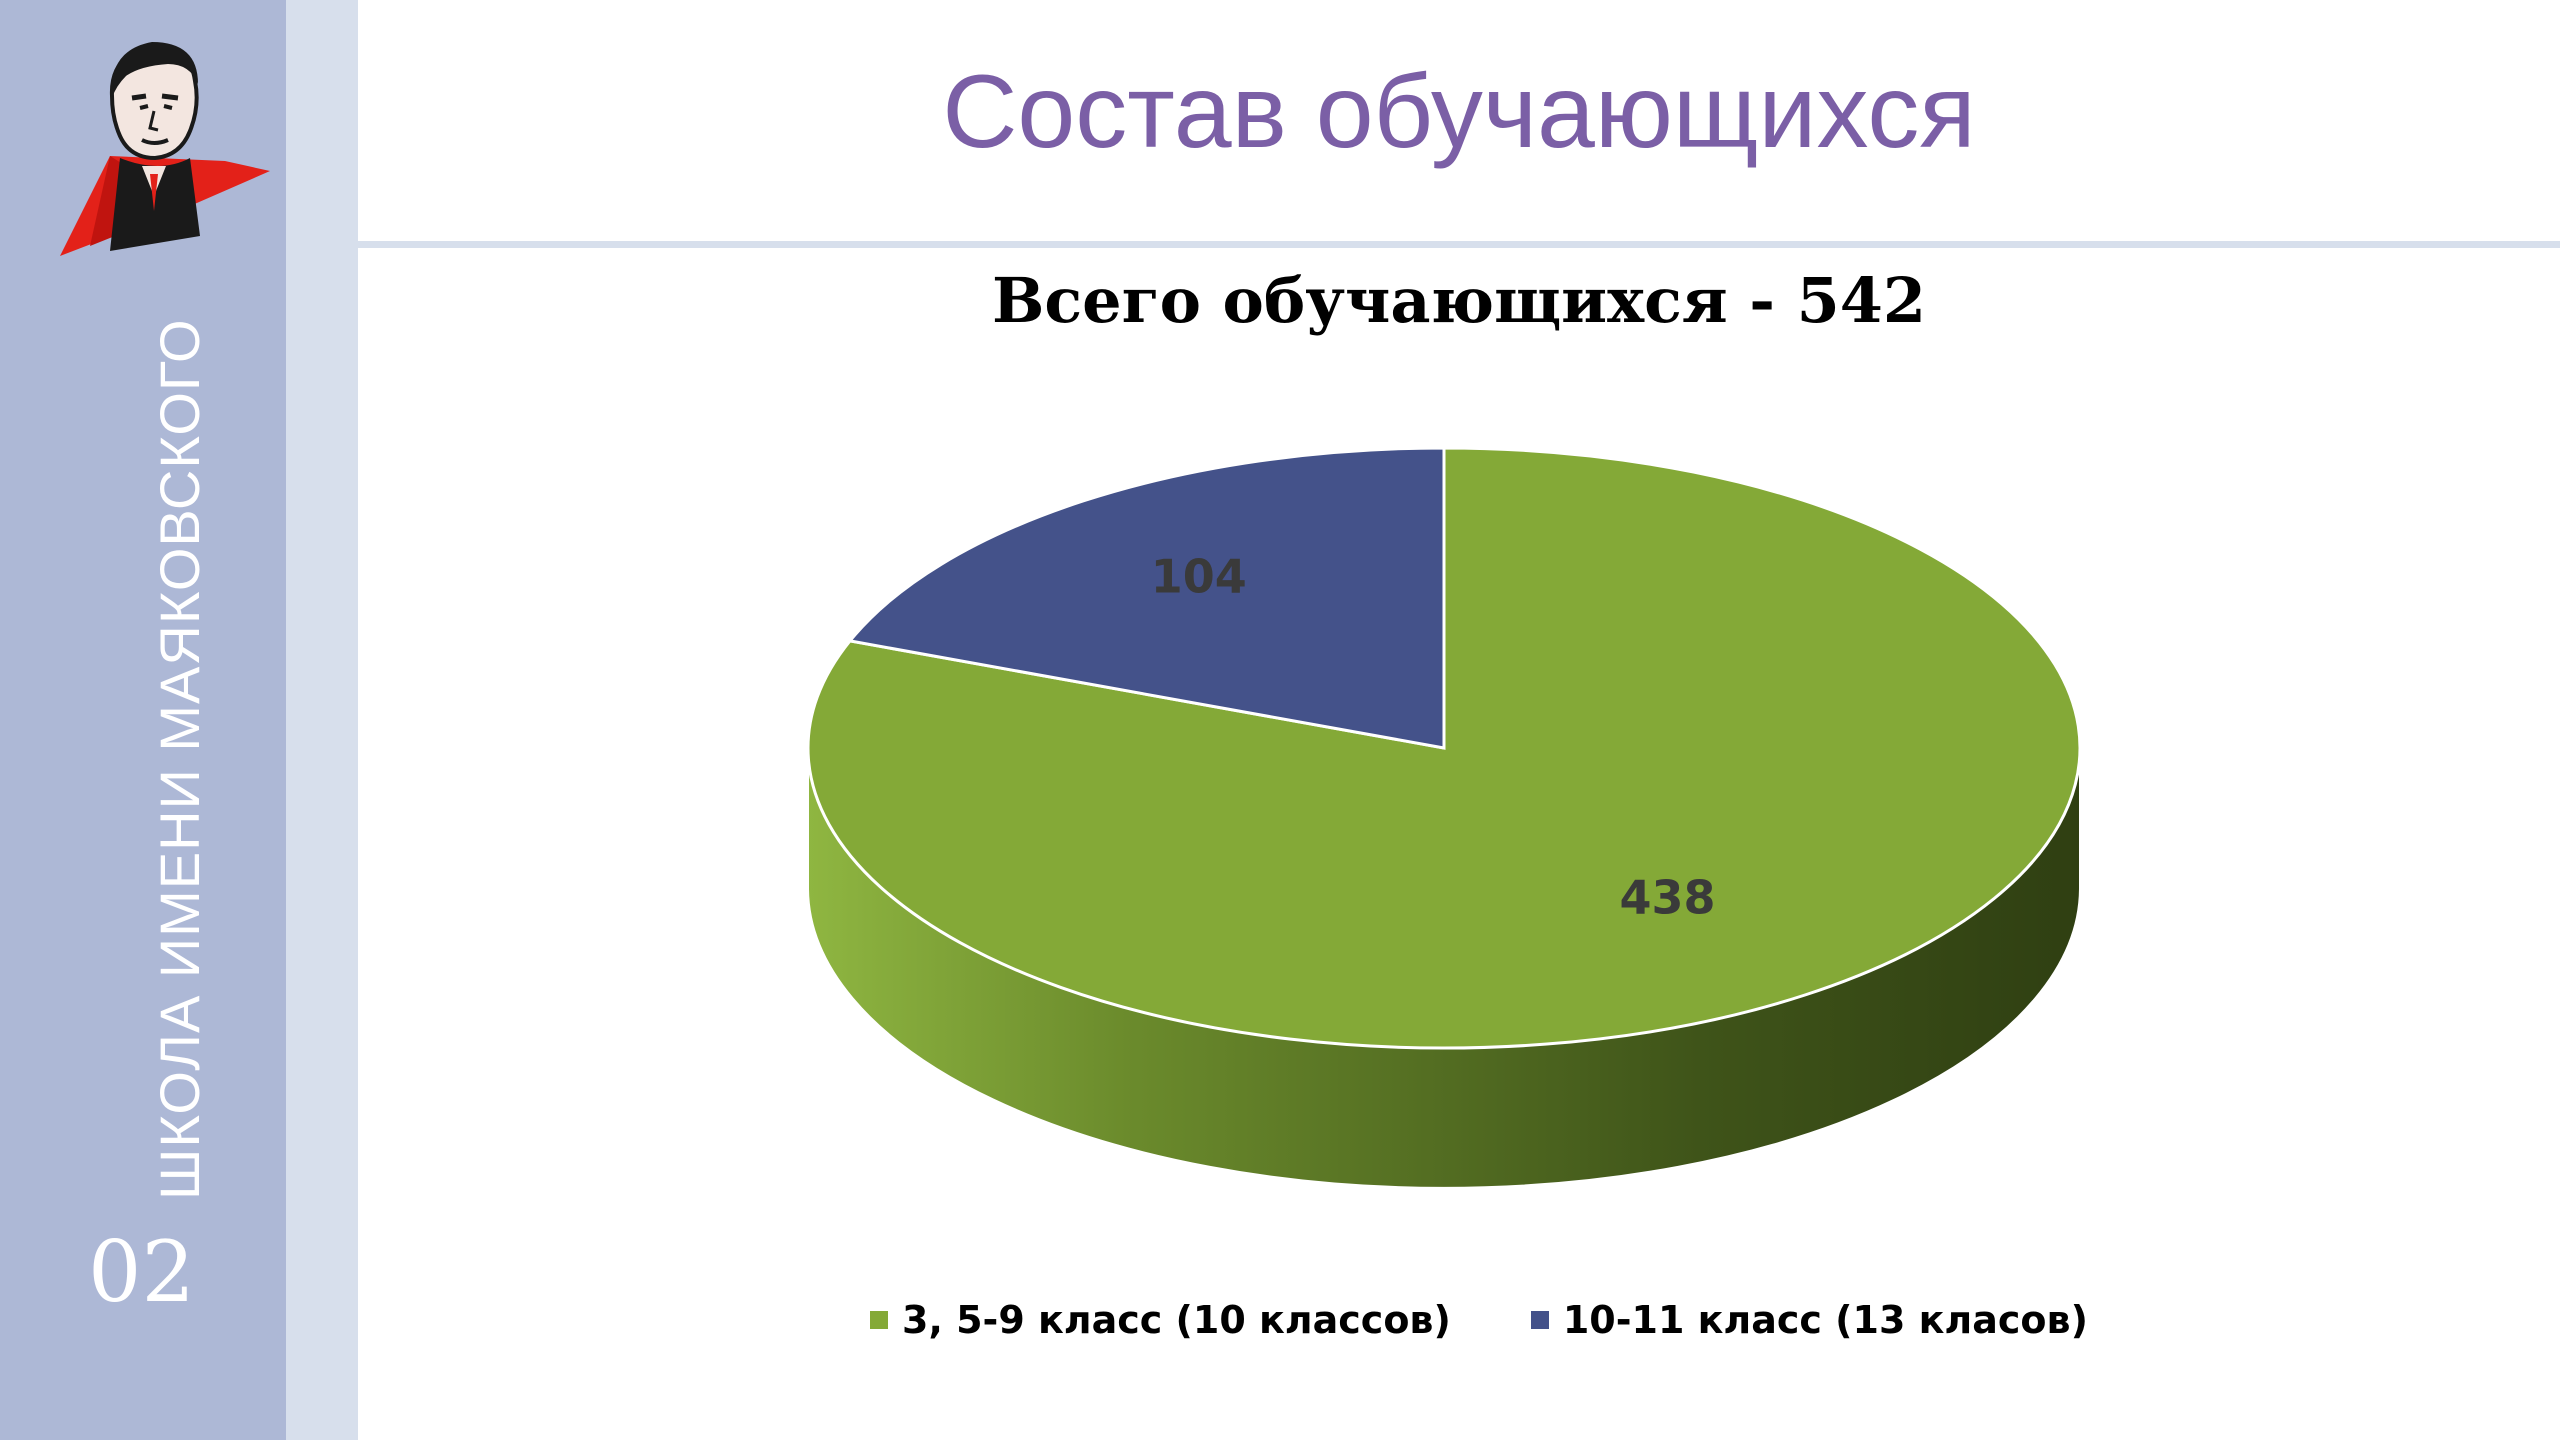 The image size is (2560, 1440). Describe the element at coordinates (1459, 244) in the screenshot. I see `title-divider` at that location.